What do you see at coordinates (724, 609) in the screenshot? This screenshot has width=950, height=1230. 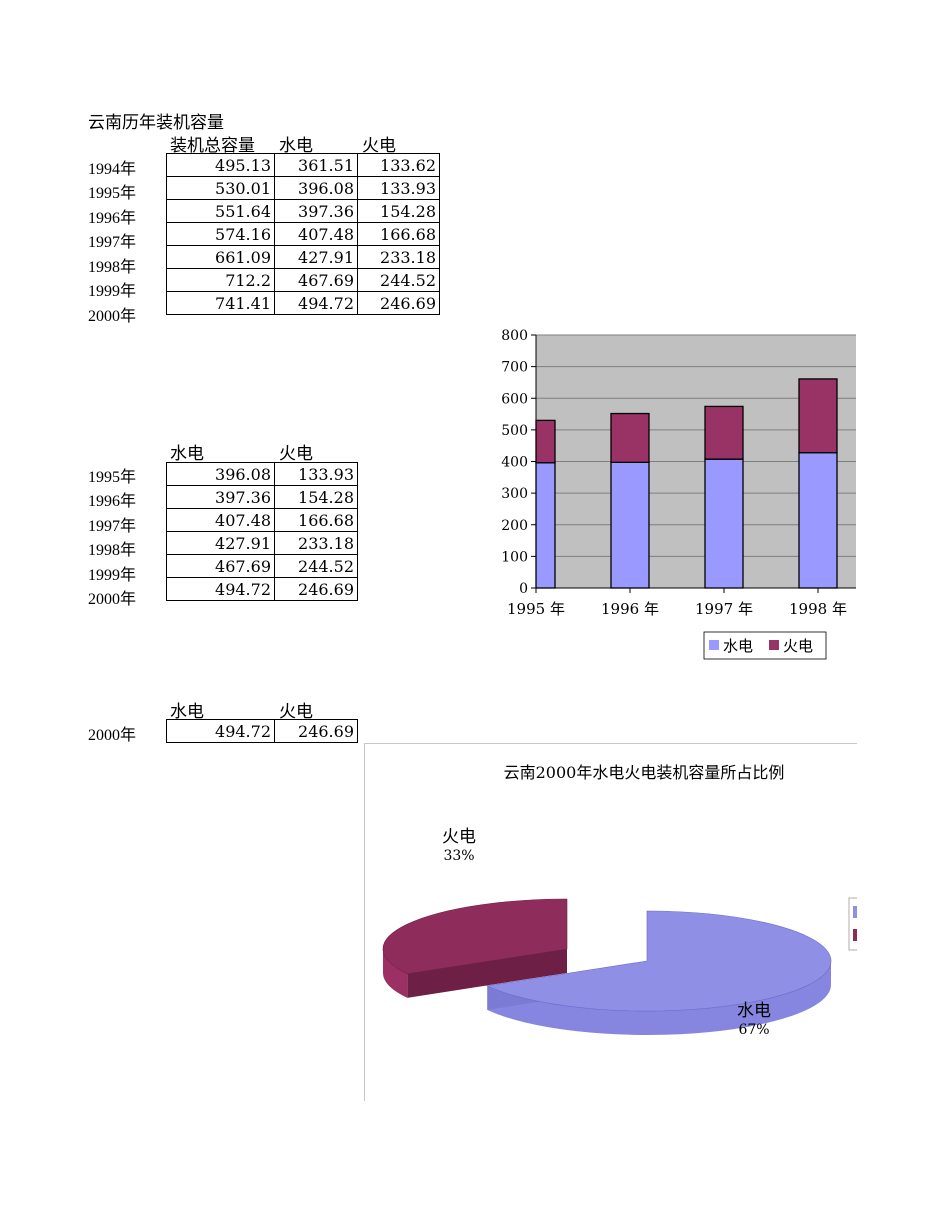 I see `x-tick-label: 1997 年` at bounding box center [724, 609].